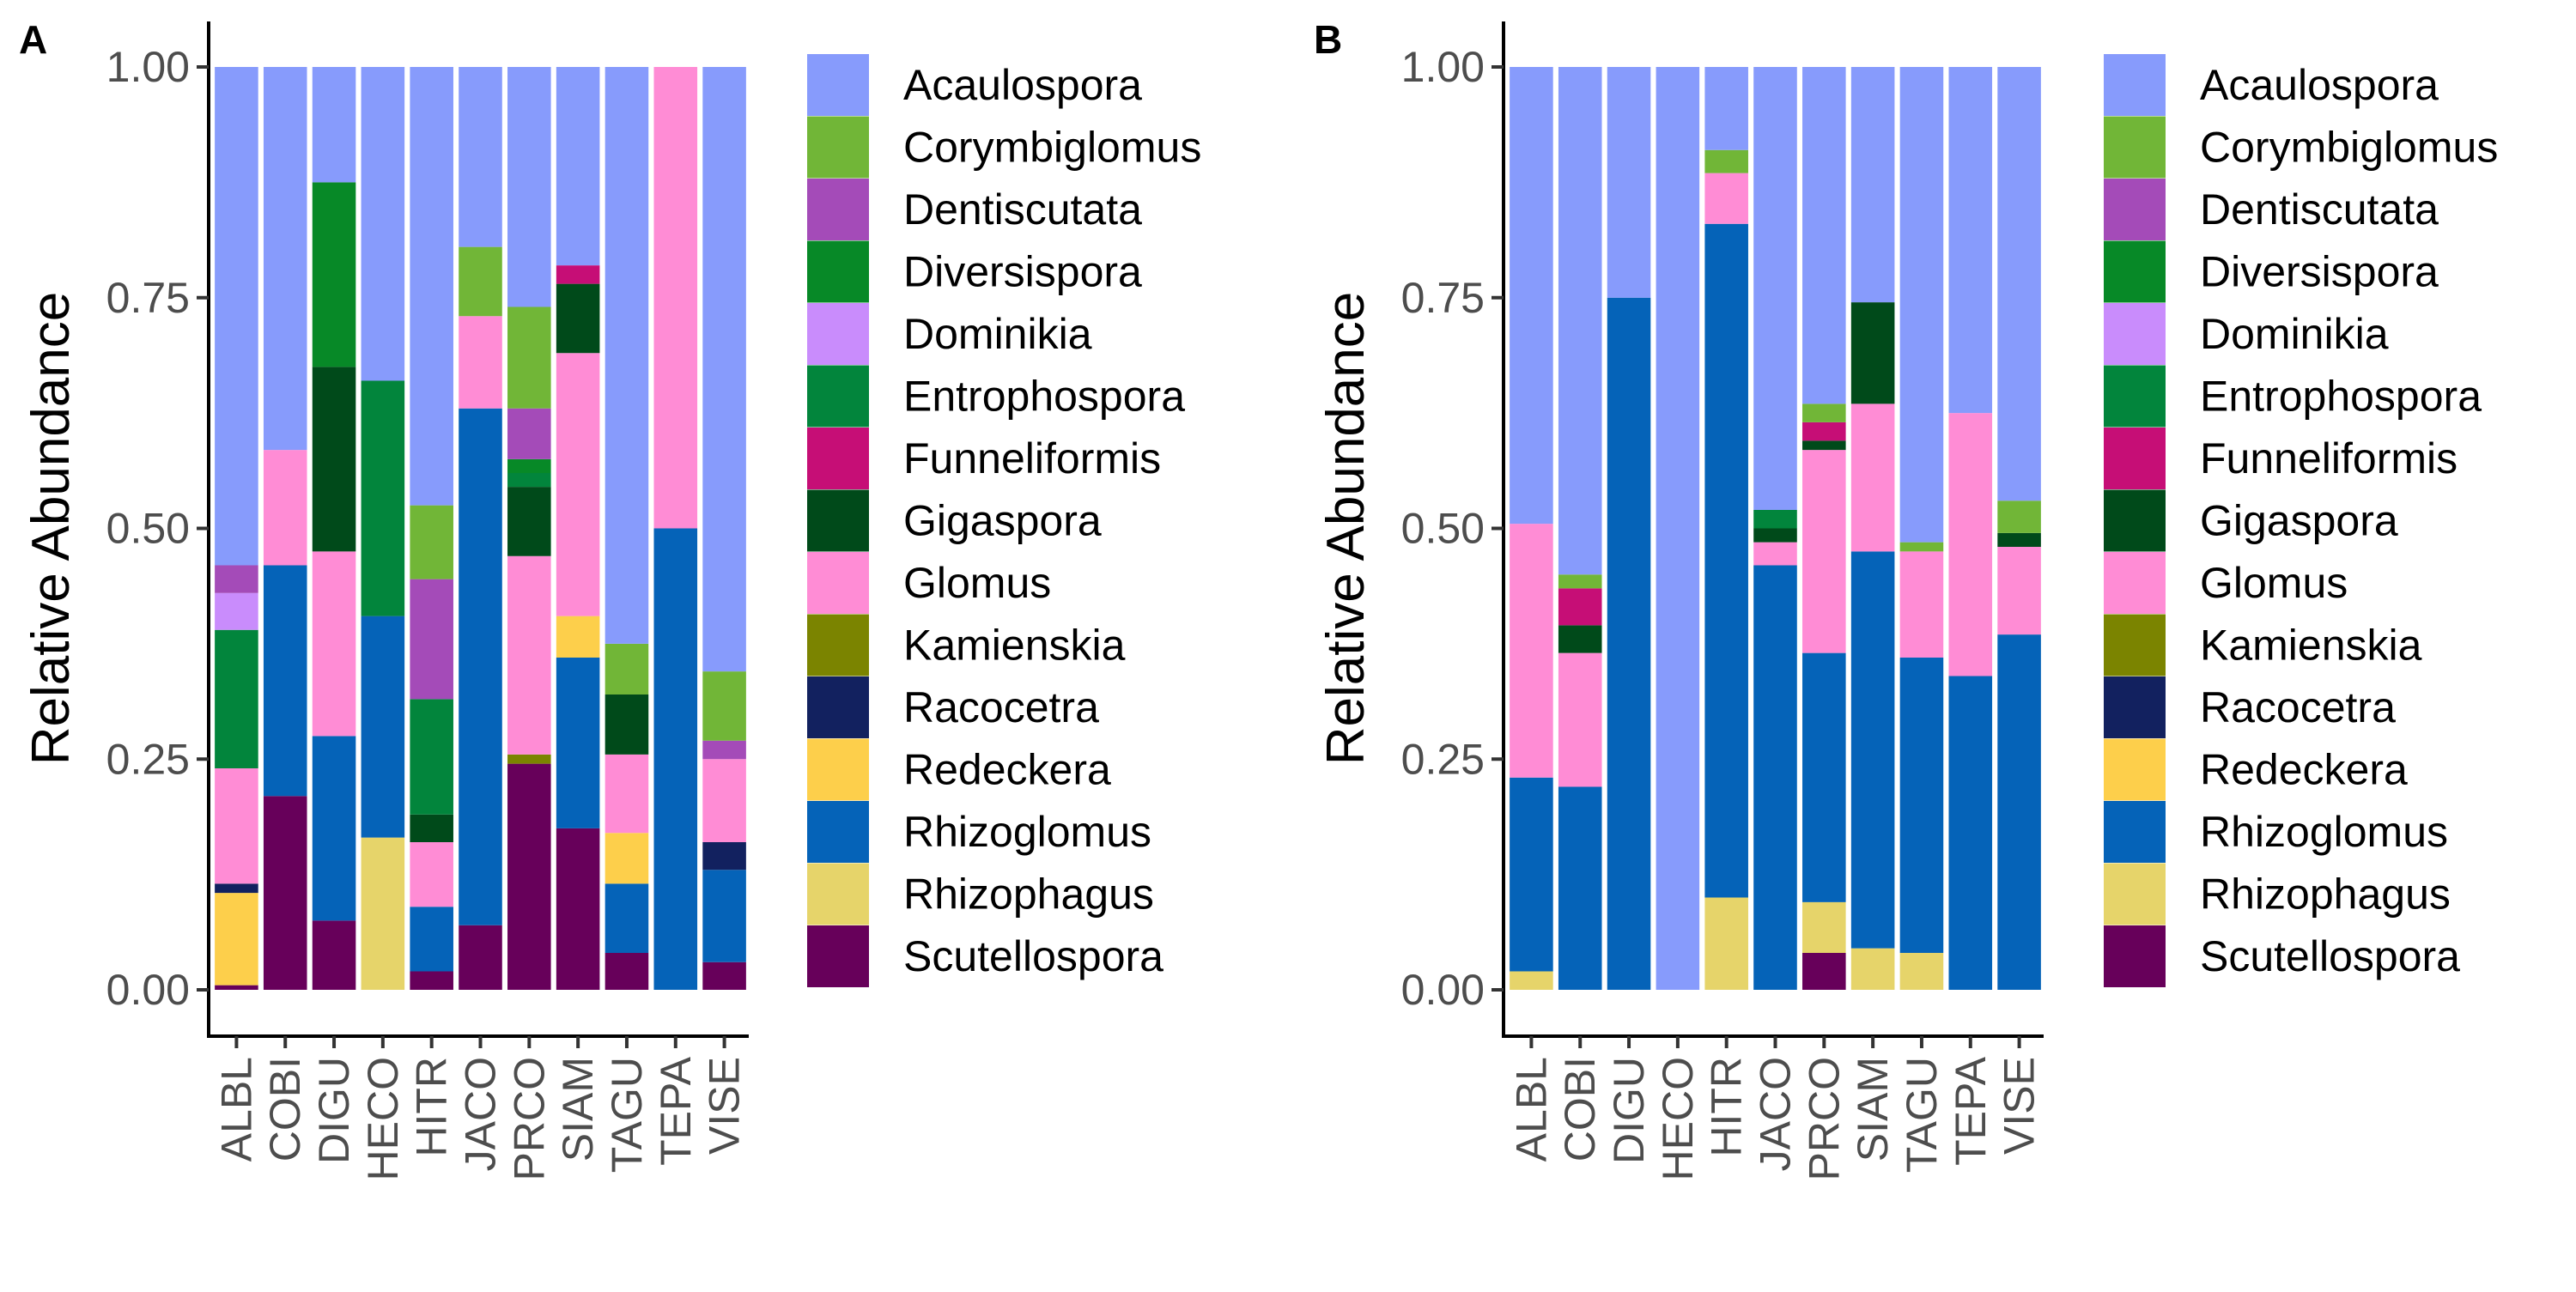 This screenshot has height=1292, width=2576. I want to click on y-tick-label: 1.00, so click(1443, 67).